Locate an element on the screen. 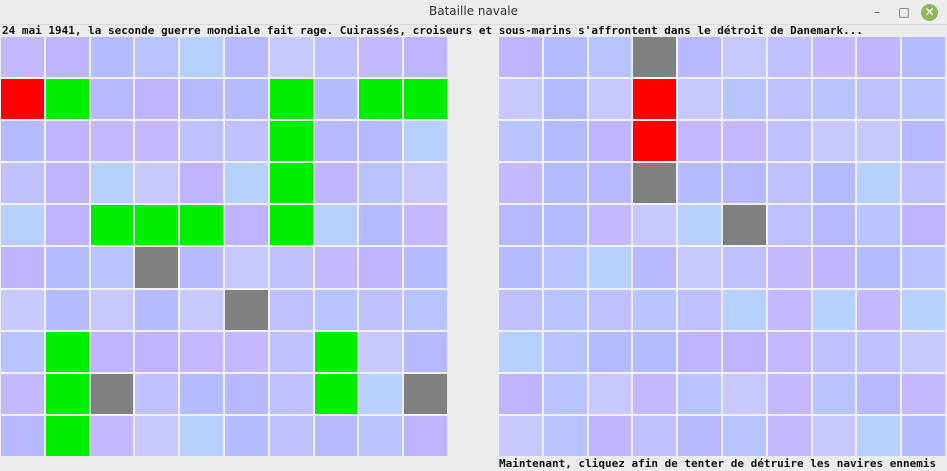  minimize-button: – is located at coordinates (877, 12).